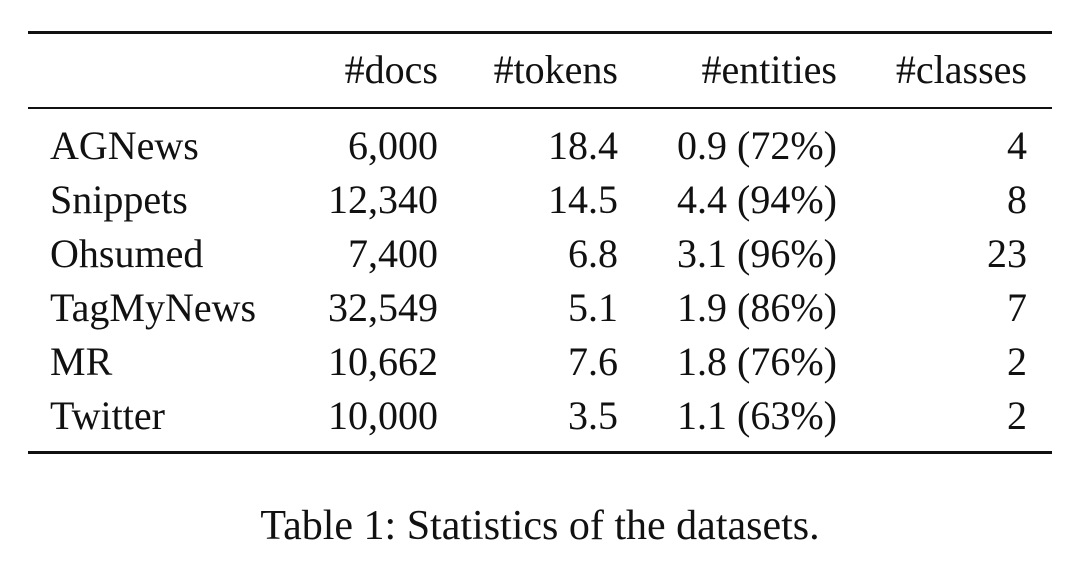  I want to click on tokens-value: 14.5, so click(583, 199).